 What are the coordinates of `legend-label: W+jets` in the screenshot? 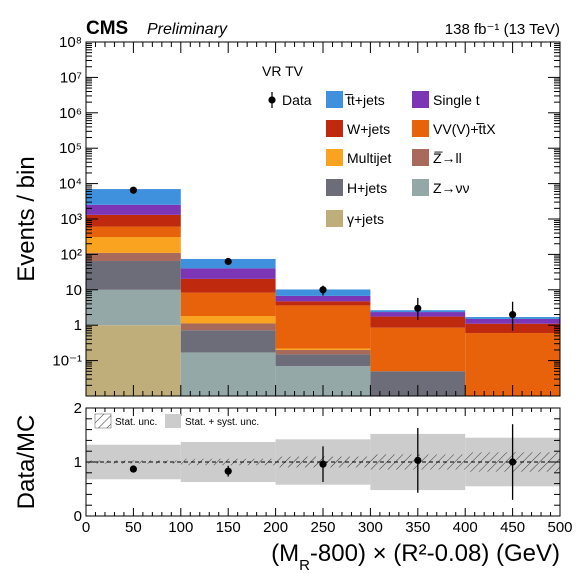 It's located at (368, 129).